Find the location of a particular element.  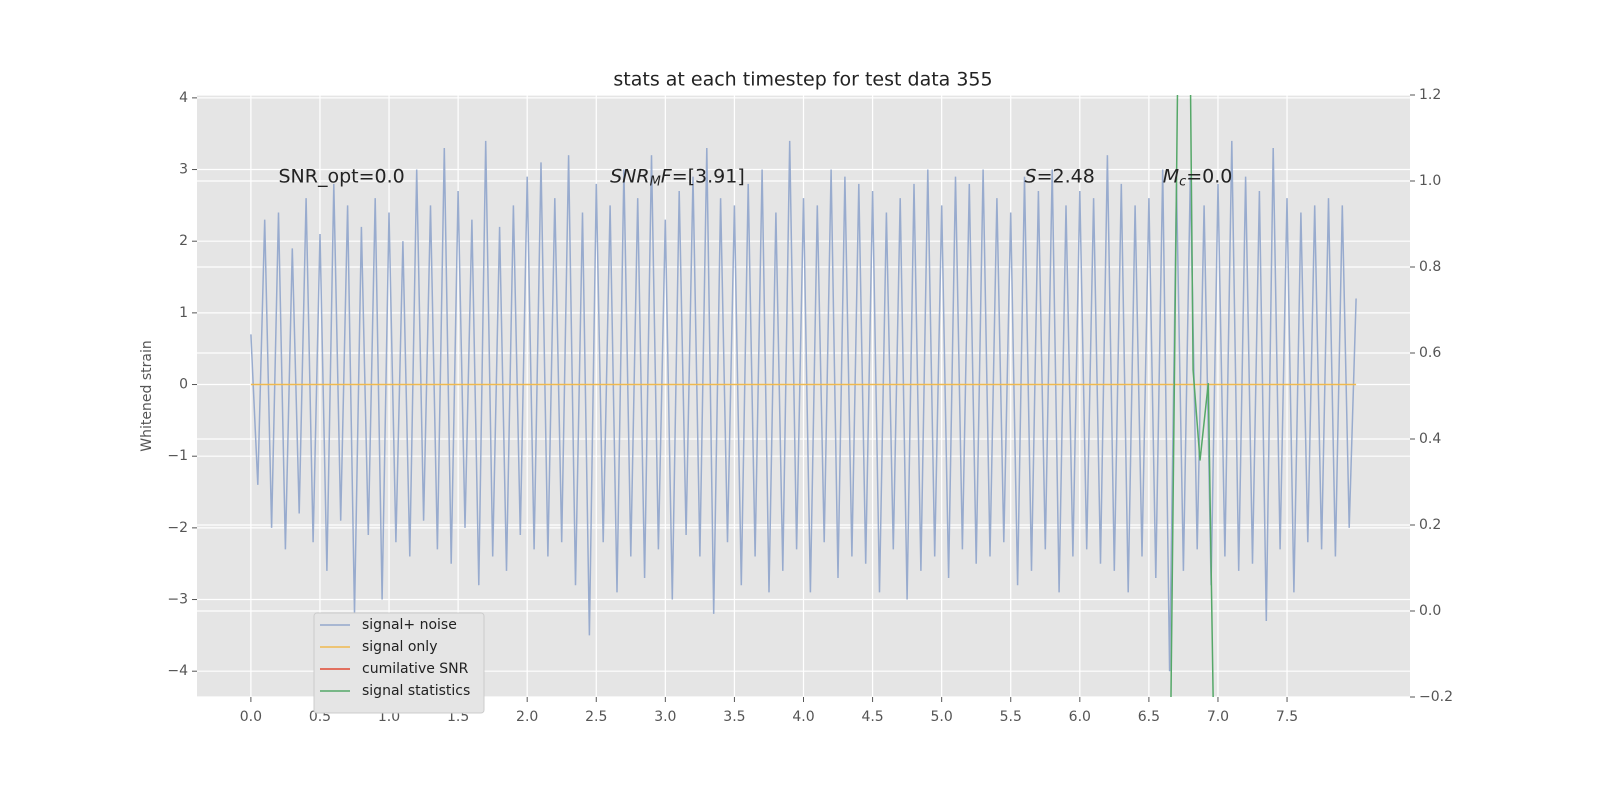

annotation: Mc=0.0 is located at coordinates (1198, 177).